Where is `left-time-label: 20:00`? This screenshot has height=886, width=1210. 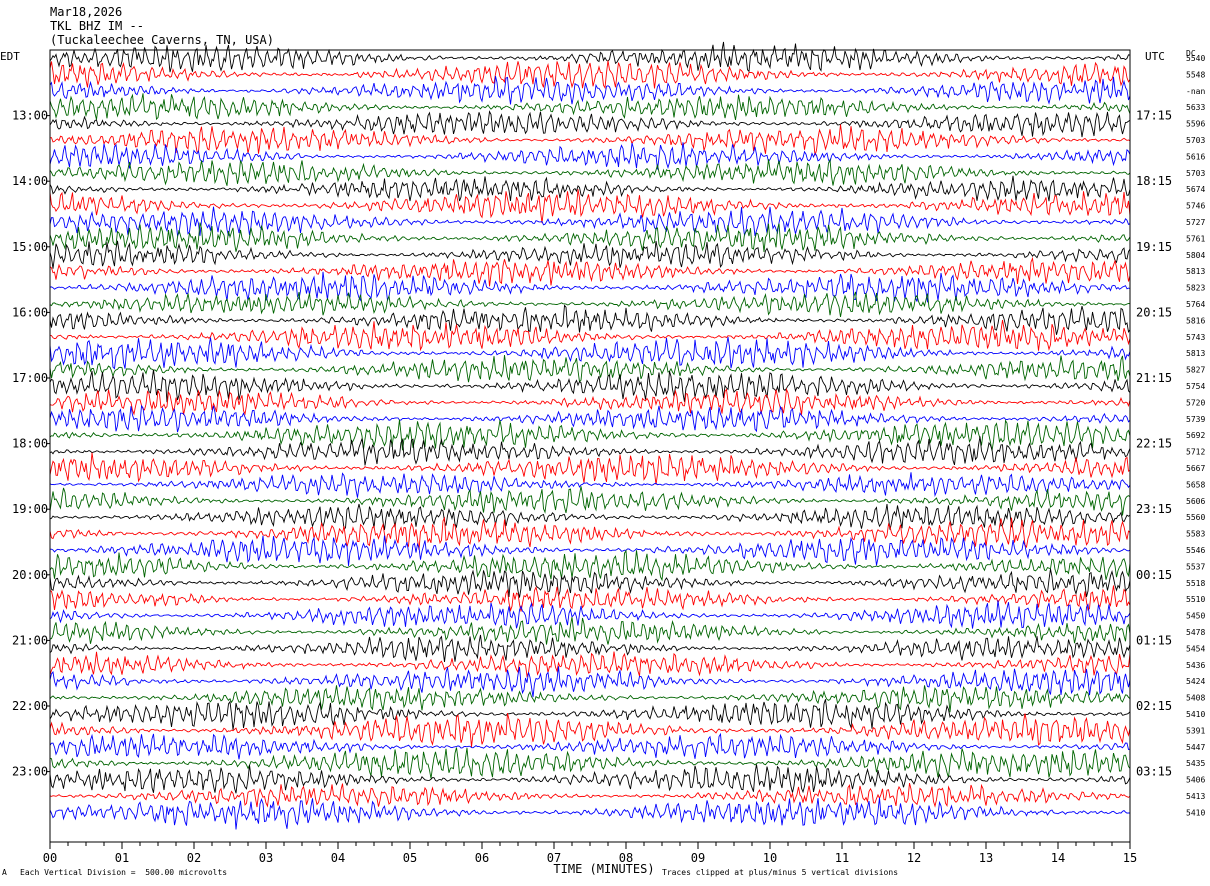
left-time-label: 20:00 is located at coordinates (30, 575).